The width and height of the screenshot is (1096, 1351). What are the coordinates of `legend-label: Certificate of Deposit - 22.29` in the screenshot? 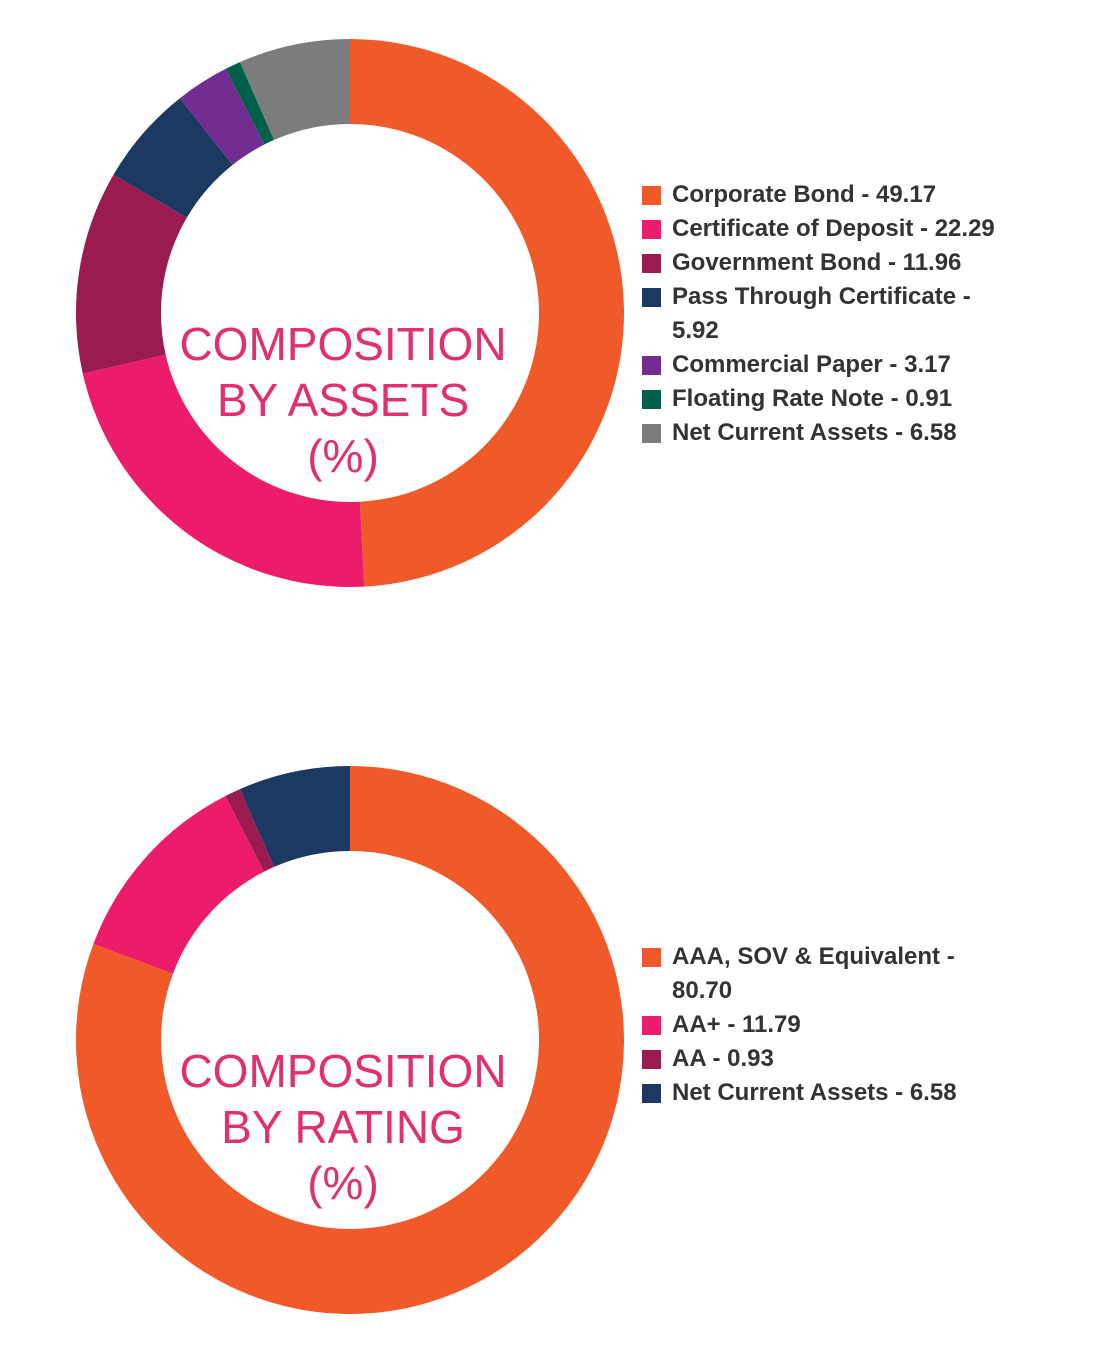 It's located at (833, 228).